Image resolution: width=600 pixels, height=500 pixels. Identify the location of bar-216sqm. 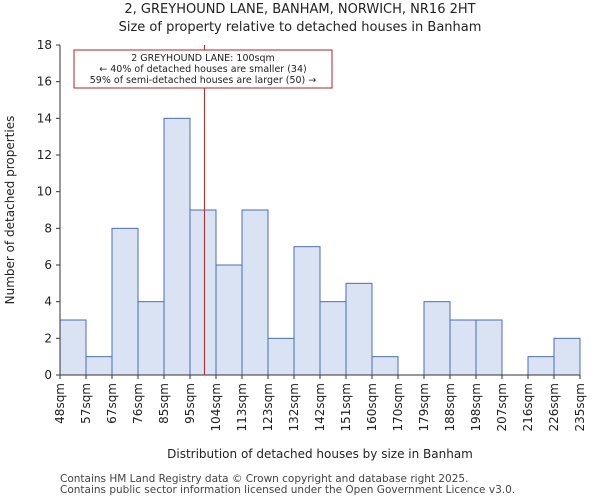
(541, 366).